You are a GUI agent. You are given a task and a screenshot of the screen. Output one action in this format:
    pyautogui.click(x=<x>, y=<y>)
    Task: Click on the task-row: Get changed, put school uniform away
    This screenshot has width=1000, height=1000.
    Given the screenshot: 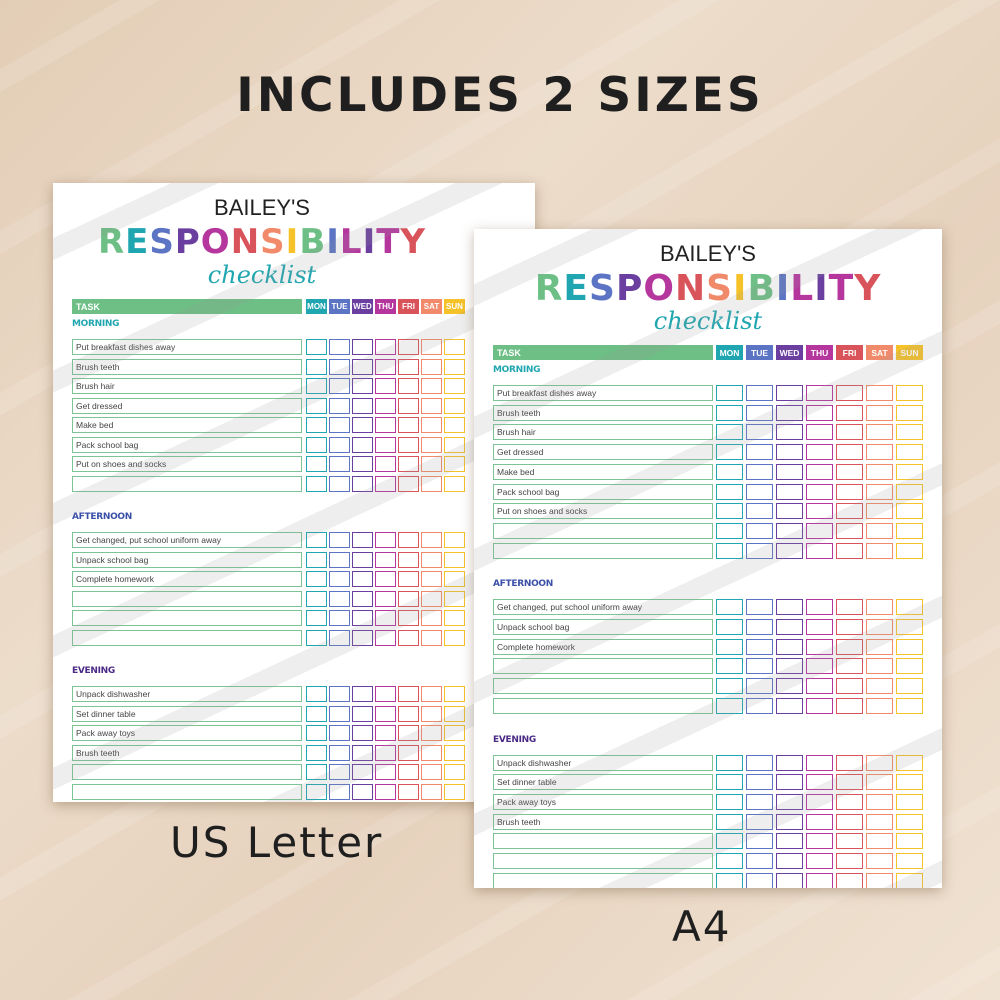 What is the action you would take?
    pyautogui.click(x=187, y=540)
    